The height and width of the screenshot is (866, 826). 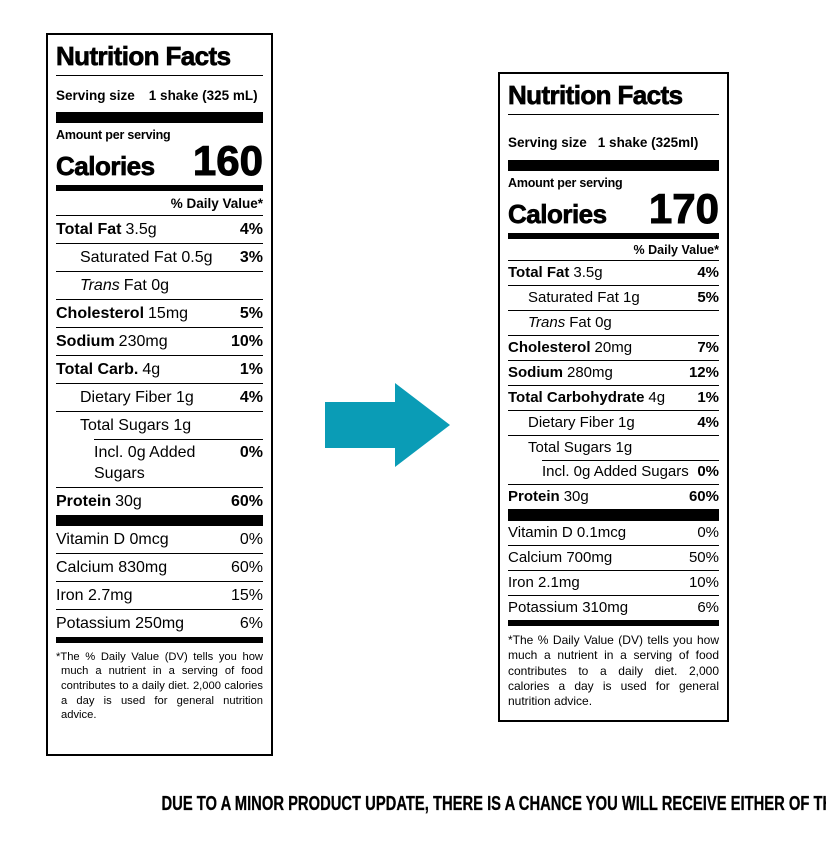 What do you see at coordinates (568, 607) in the screenshot?
I see `vitamin-name: Potassium 310mg` at bounding box center [568, 607].